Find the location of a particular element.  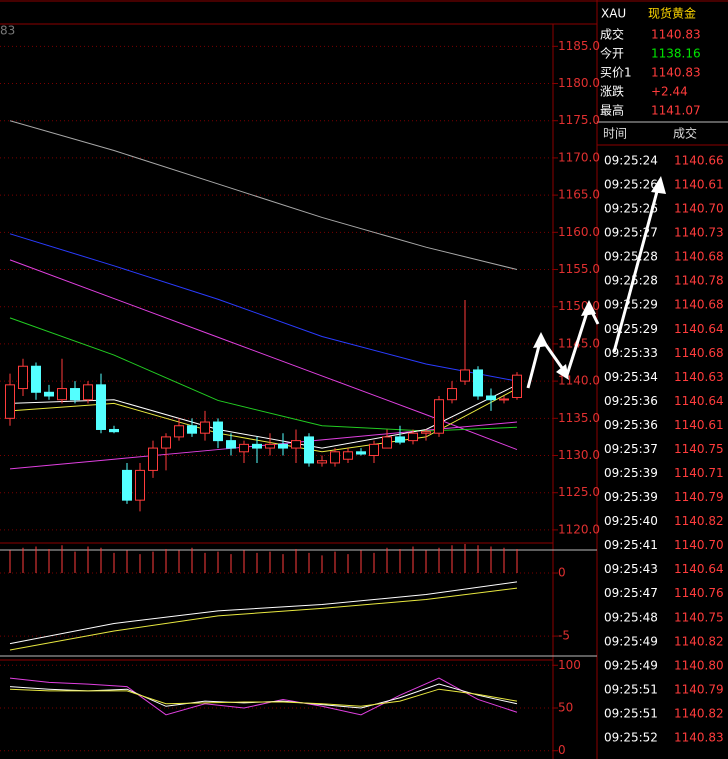

quote-label: 最高 is located at coordinates (612, 110).